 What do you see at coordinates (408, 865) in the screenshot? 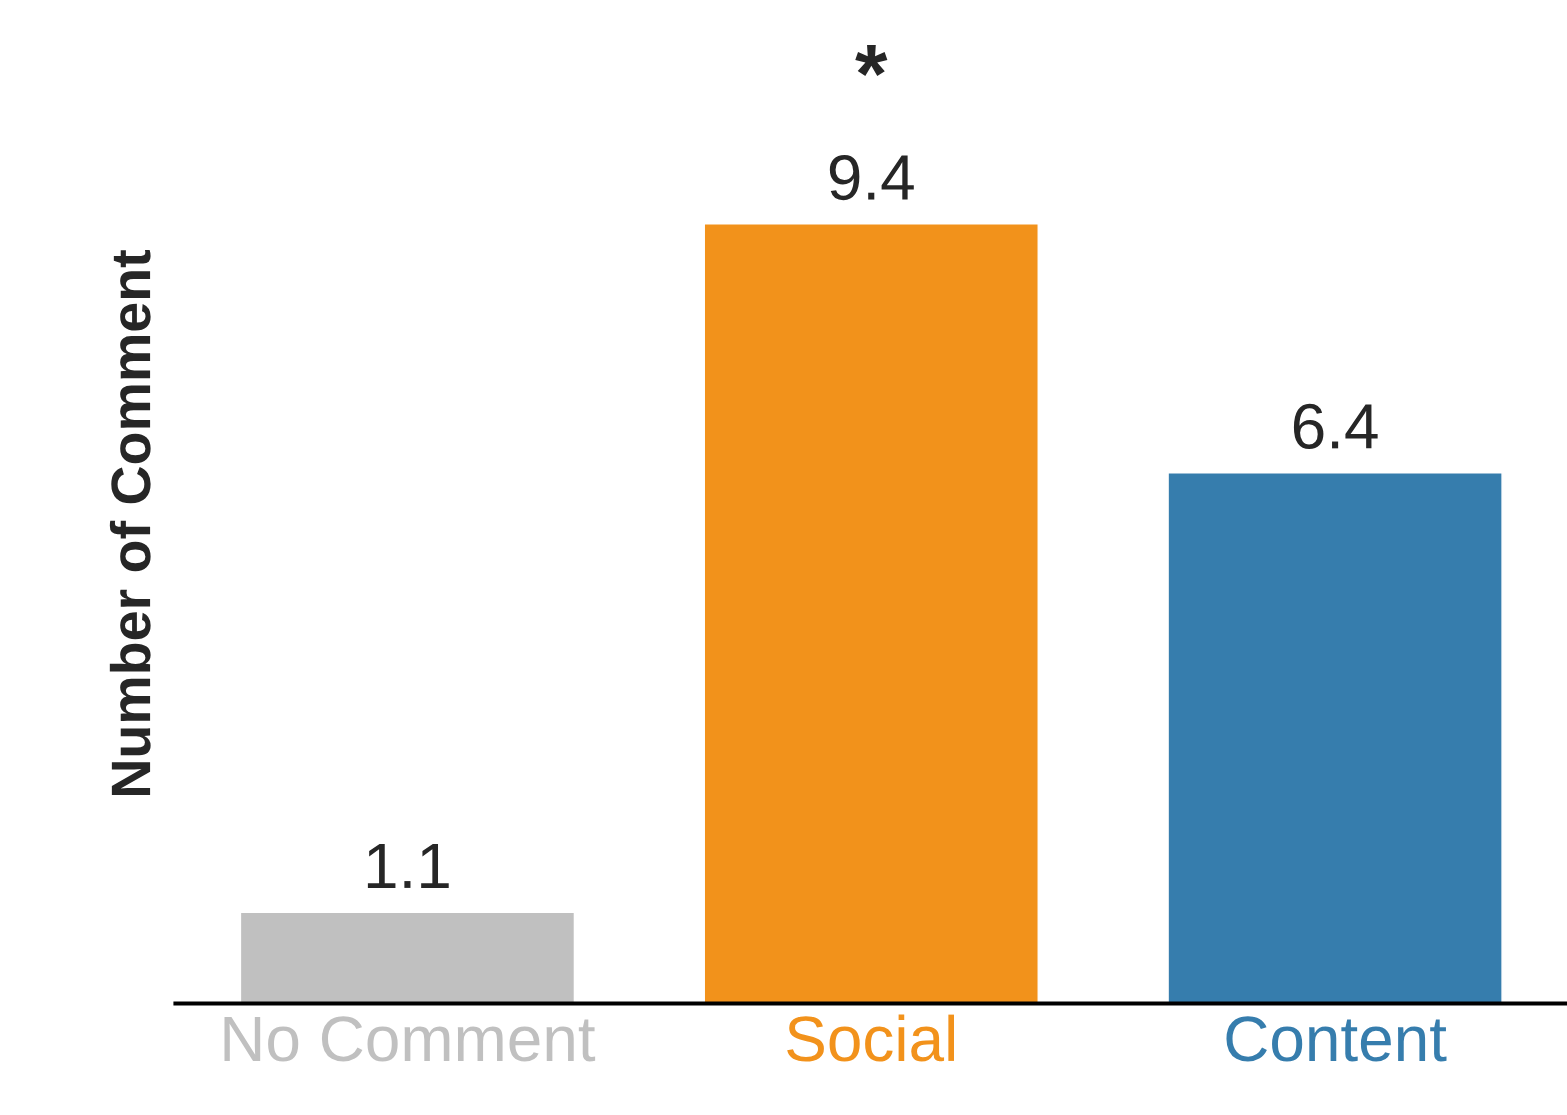
I see `data-label: 1.1` at bounding box center [408, 865].